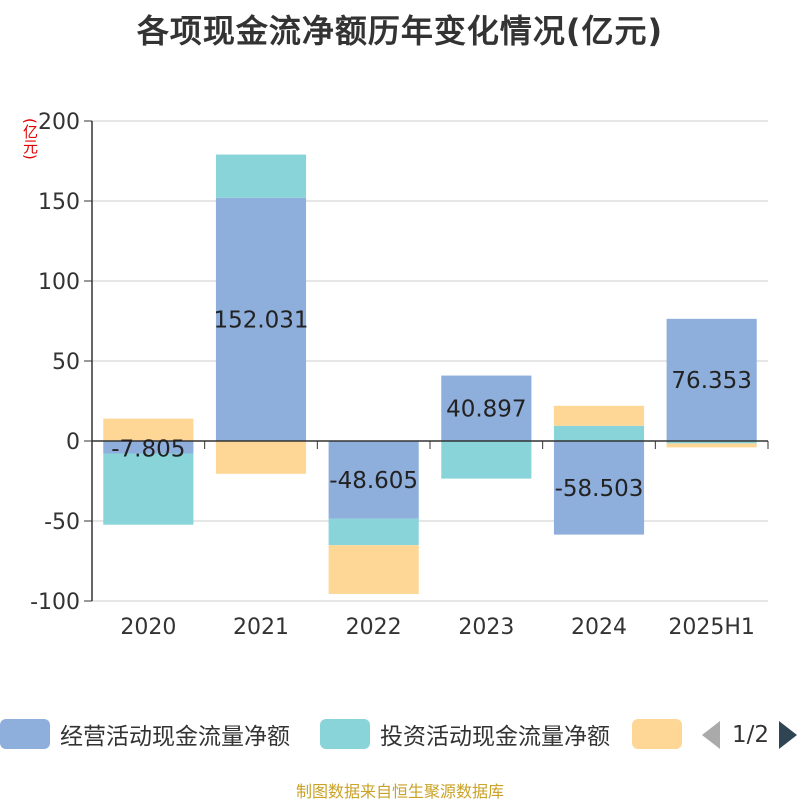  What do you see at coordinates (62, 522) in the screenshot?
I see `y-tick-label: -50` at bounding box center [62, 522].